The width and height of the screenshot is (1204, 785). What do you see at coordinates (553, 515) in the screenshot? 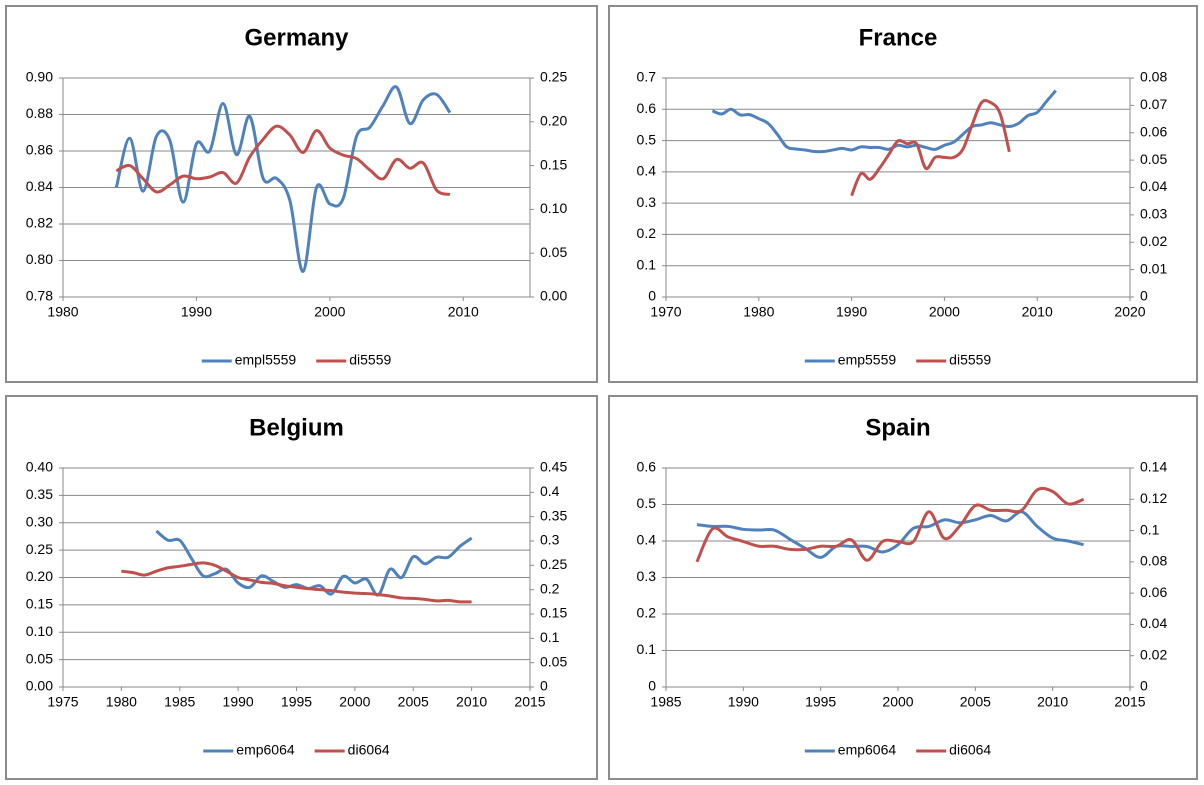
I see `y2-tick-label: 0.35` at bounding box center [553, 515].